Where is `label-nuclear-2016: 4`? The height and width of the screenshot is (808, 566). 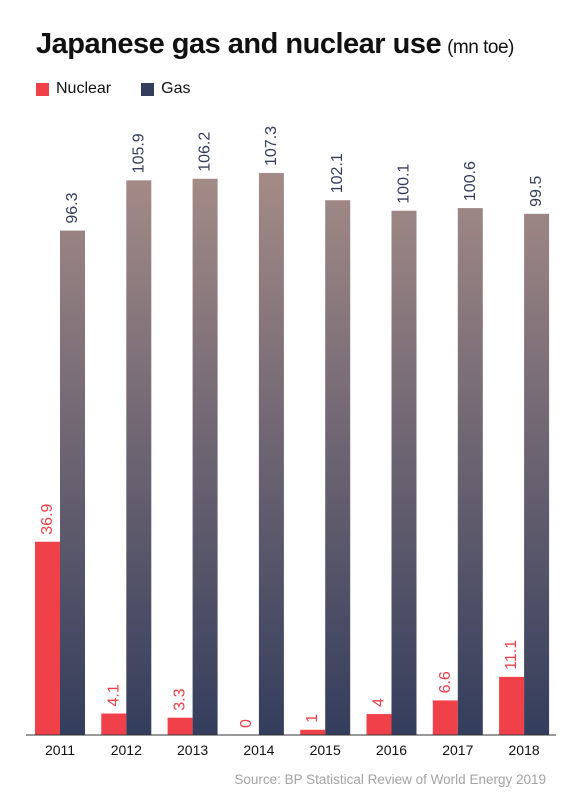
label-nuclear-2016: 4 is located at coordinates (379, 702).